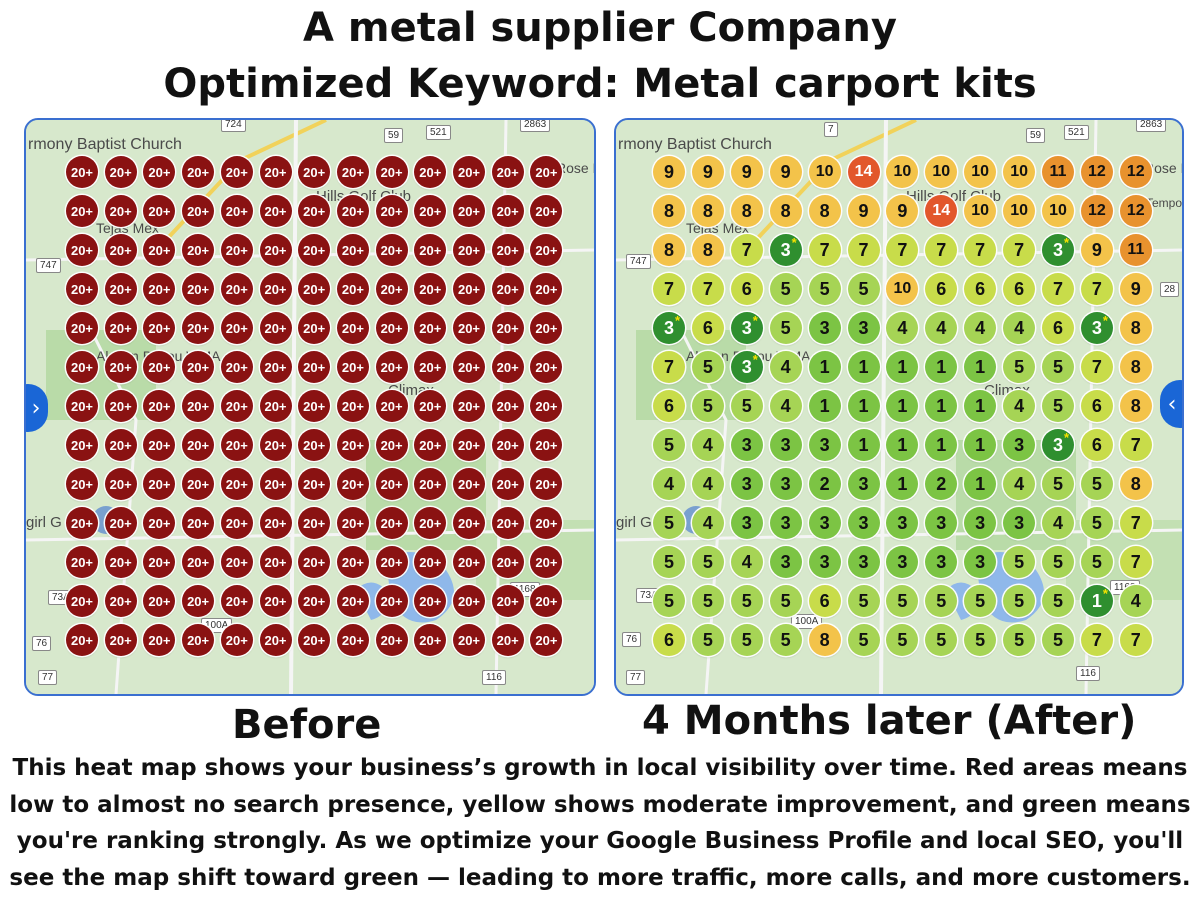 This screenshot has width=1200, height=900. I want to click on rank-marker: 12, so click(1096, 211).